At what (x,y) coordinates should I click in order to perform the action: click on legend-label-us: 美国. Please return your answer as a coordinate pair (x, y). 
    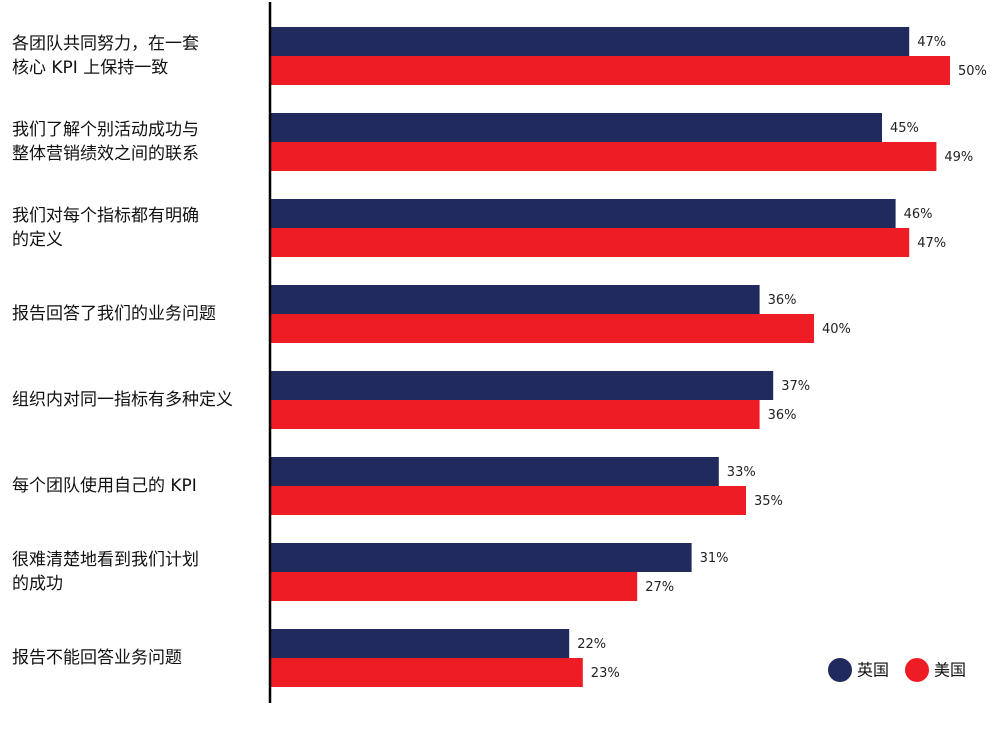
    Looking at the image, I should click on (950, 670).